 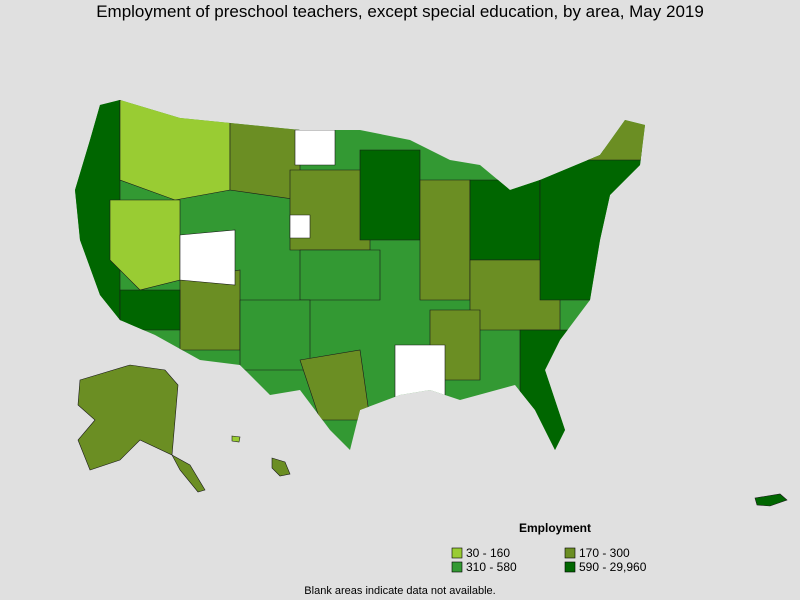 What do you see at coordinates (488, 553) in the screenshot?
I see `legend-label: 30 - 160` at bounding box center [488, 553].